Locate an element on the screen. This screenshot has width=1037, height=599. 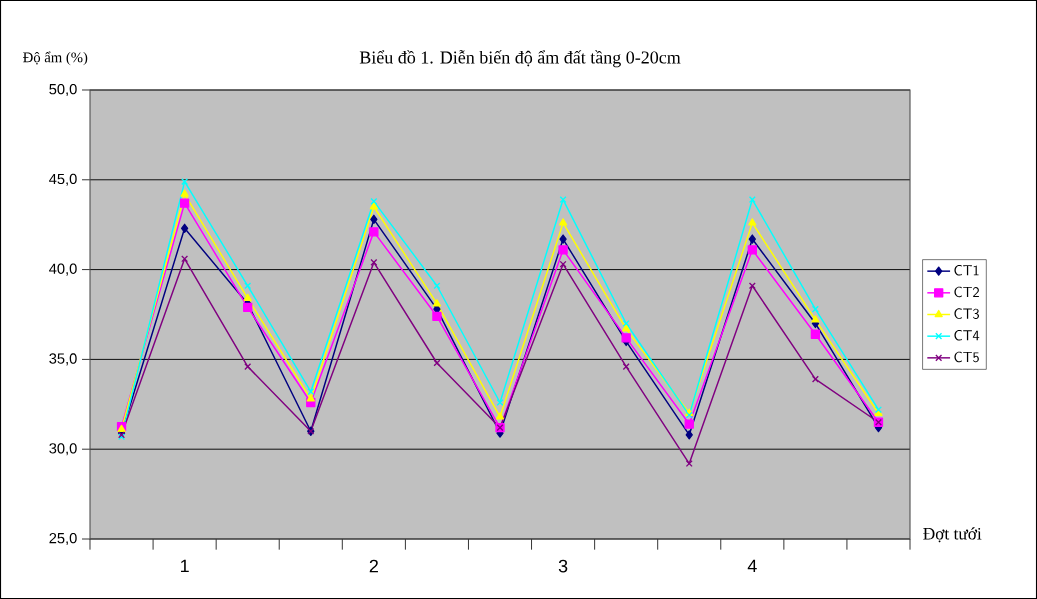
x-tick-label: 1 is located at coordinates (184, 566).